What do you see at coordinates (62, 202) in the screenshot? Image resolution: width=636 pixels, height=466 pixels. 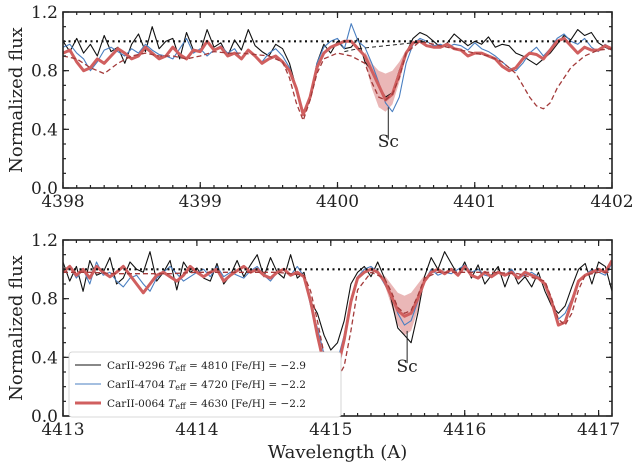 I see `x-tick-label: 4398` at bounding box center [62, 202].